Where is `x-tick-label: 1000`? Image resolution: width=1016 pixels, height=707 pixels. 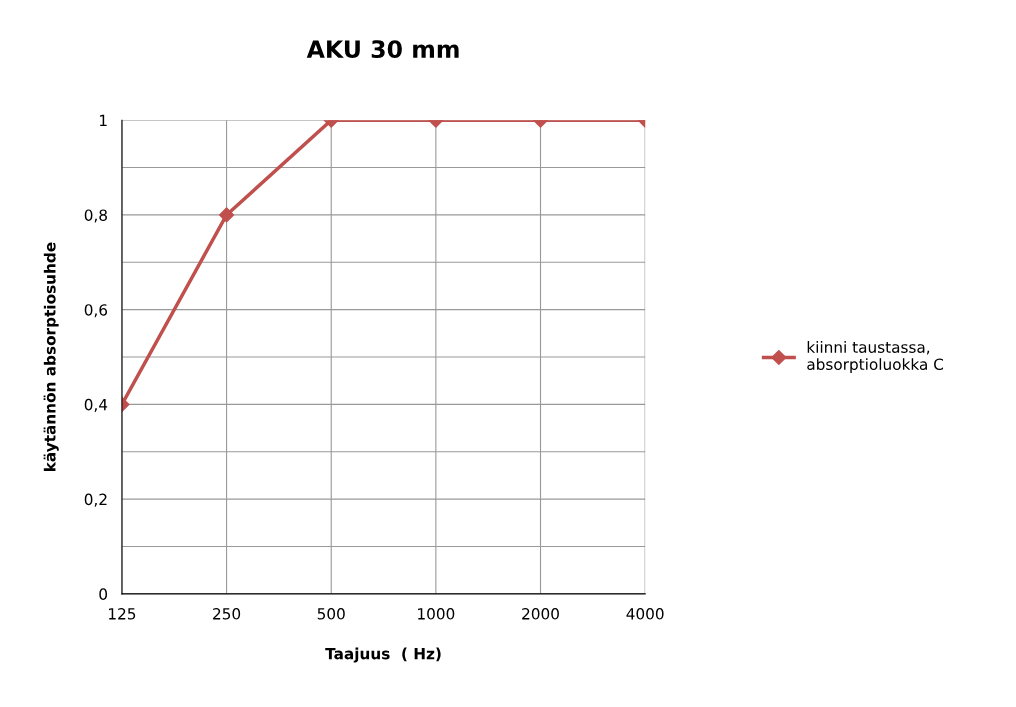 x-tick-label: 1000 is located at coordinates (436, 614).